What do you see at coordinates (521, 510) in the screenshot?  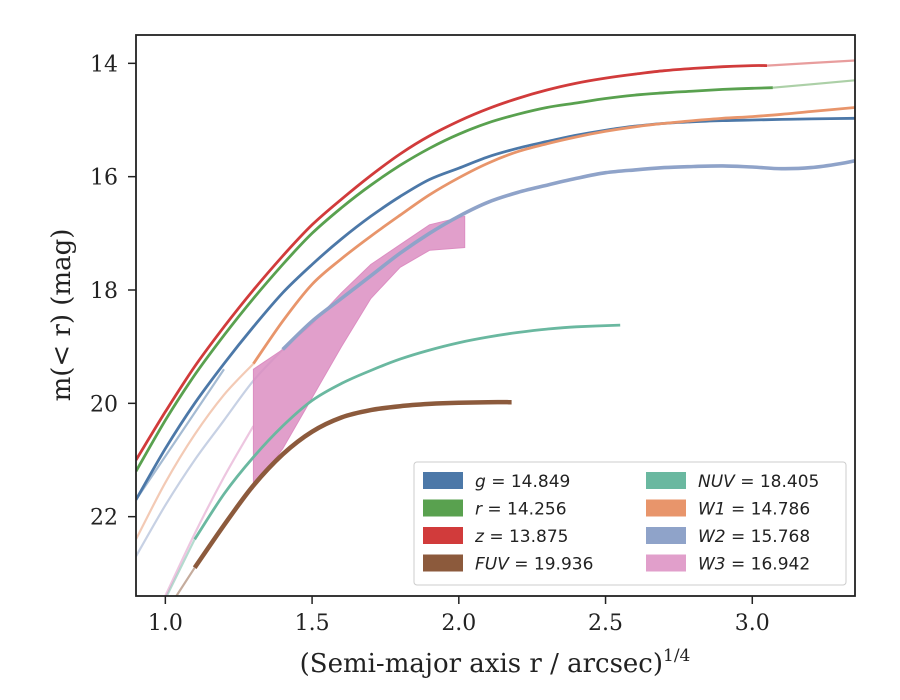 I see `legend-label-r: r = 14.256` at bounding box center [521, 510].